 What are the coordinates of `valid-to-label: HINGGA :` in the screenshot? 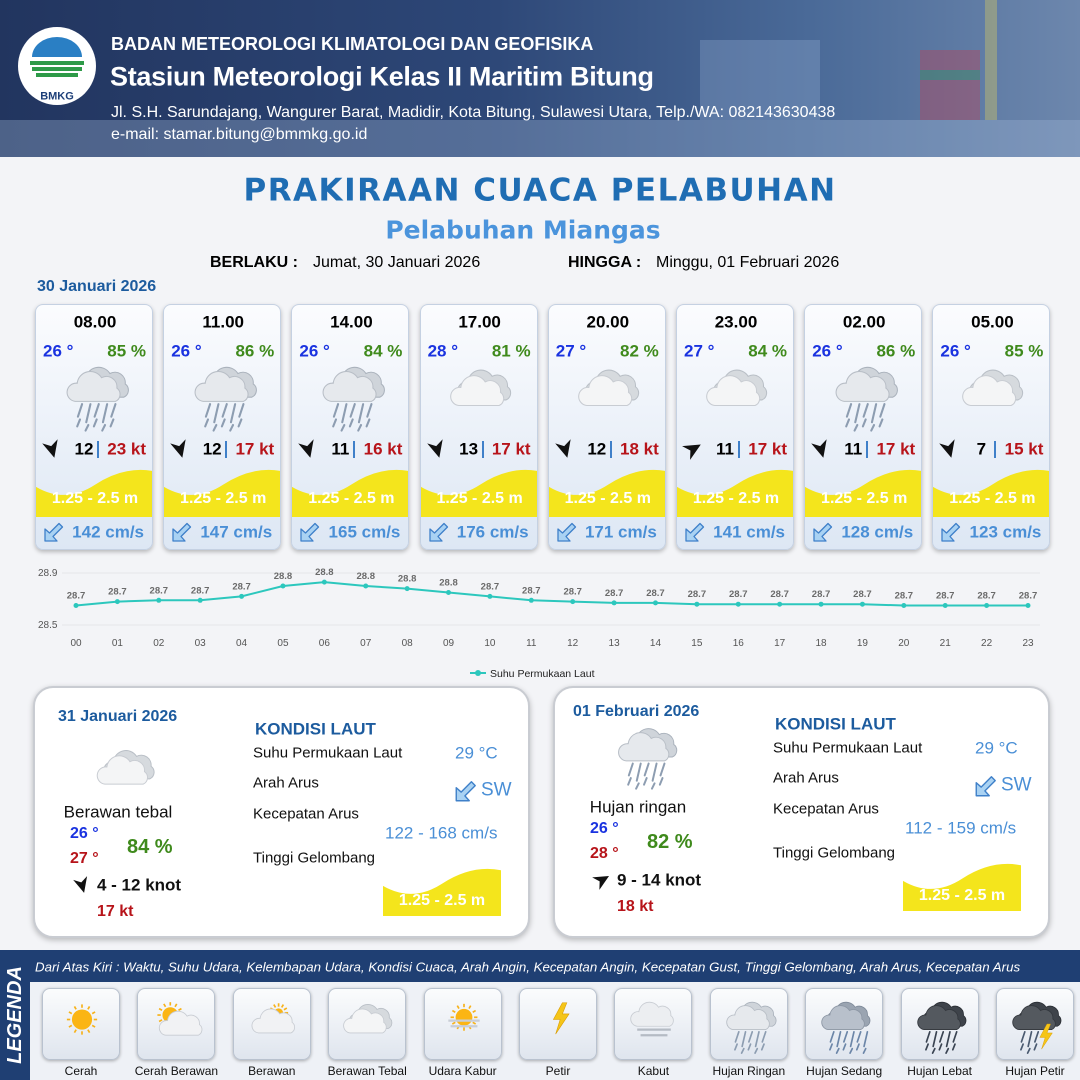 It's located at (605, 262).